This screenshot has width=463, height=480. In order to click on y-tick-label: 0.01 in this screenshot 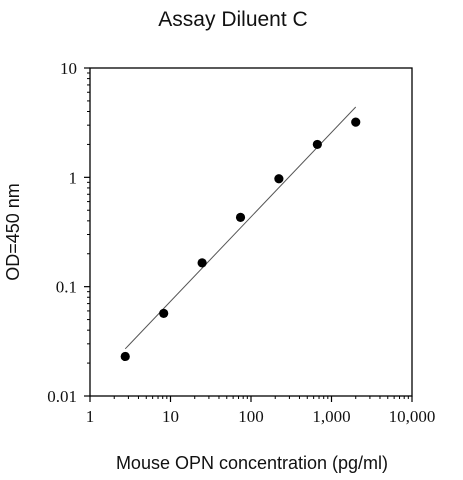, I will do `click(62, 396)`.